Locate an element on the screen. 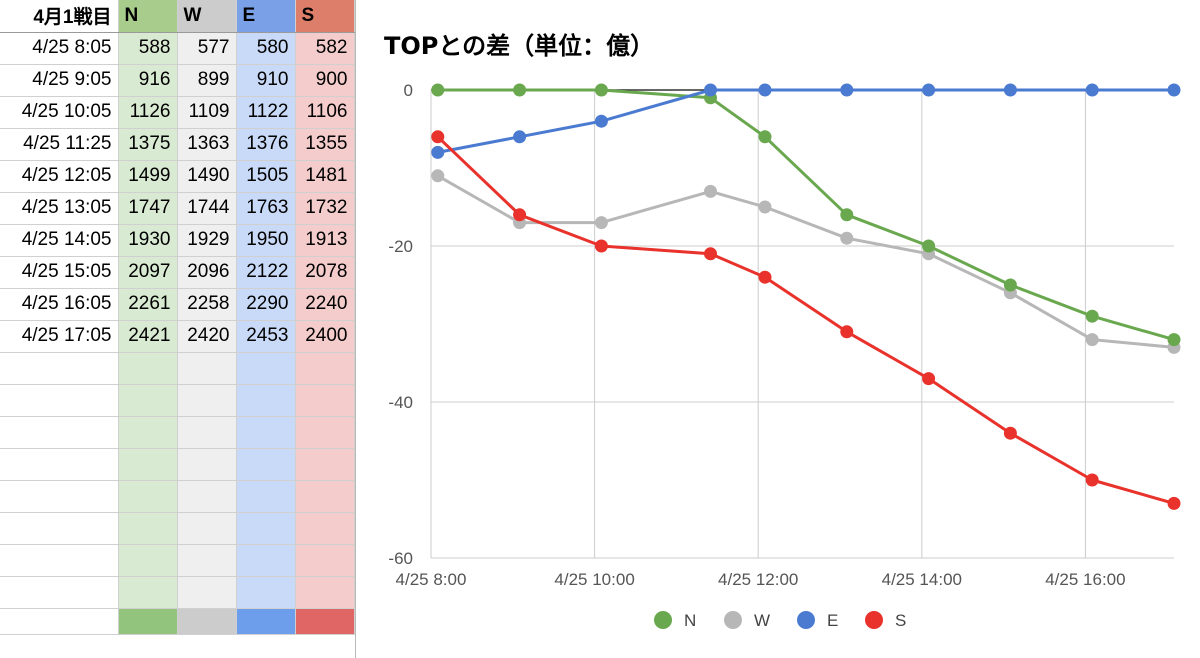 The image size is (1200, 658). time-cell: 4/25 17:05 is located at coordinates (59, 336).